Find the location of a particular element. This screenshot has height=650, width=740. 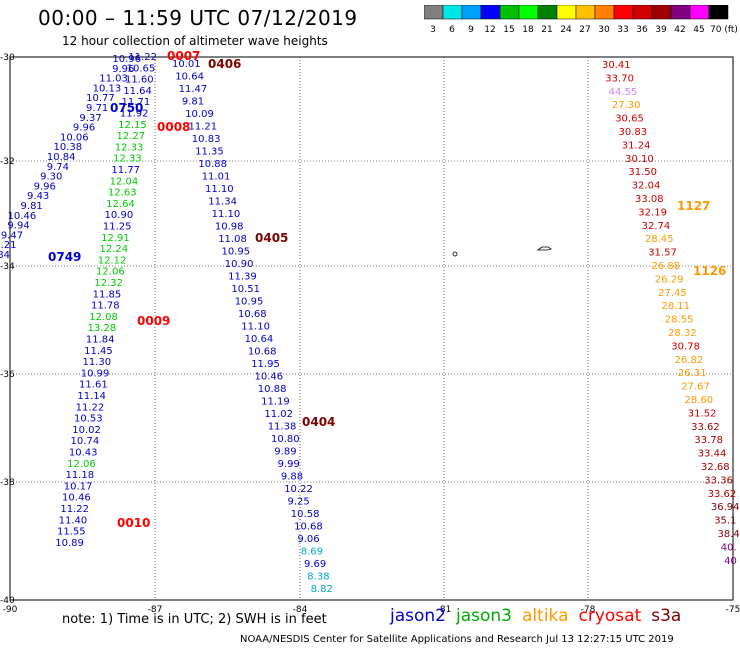

colorbar-tick-label: 42 is located at coordinates (679, 30).